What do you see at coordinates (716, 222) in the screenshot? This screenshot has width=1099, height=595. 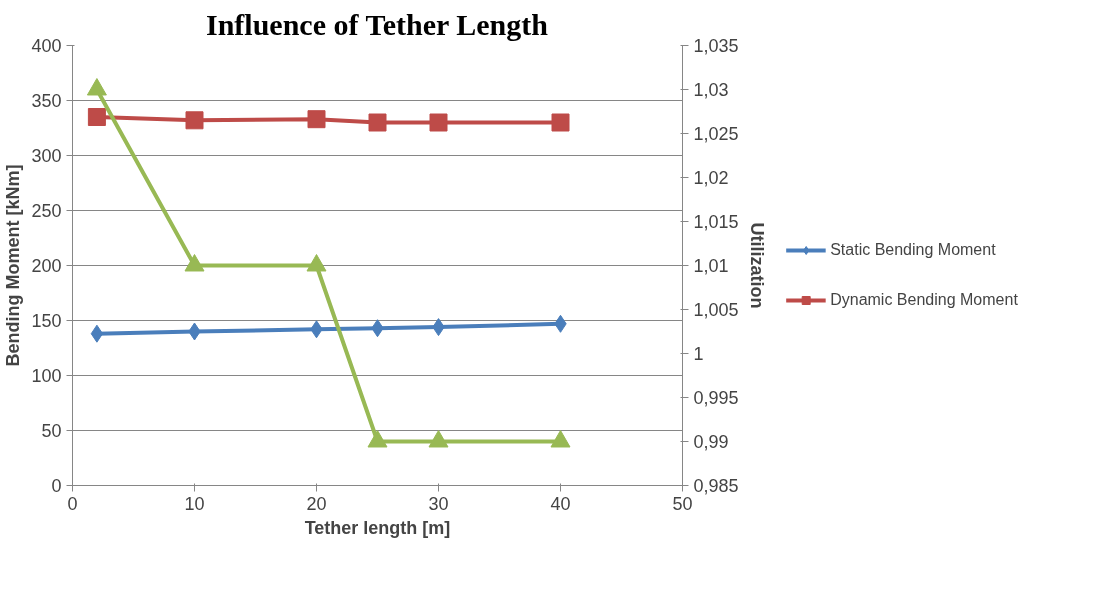 I see `y2-tick-label: 1,015` at bounding box center [716, 222].